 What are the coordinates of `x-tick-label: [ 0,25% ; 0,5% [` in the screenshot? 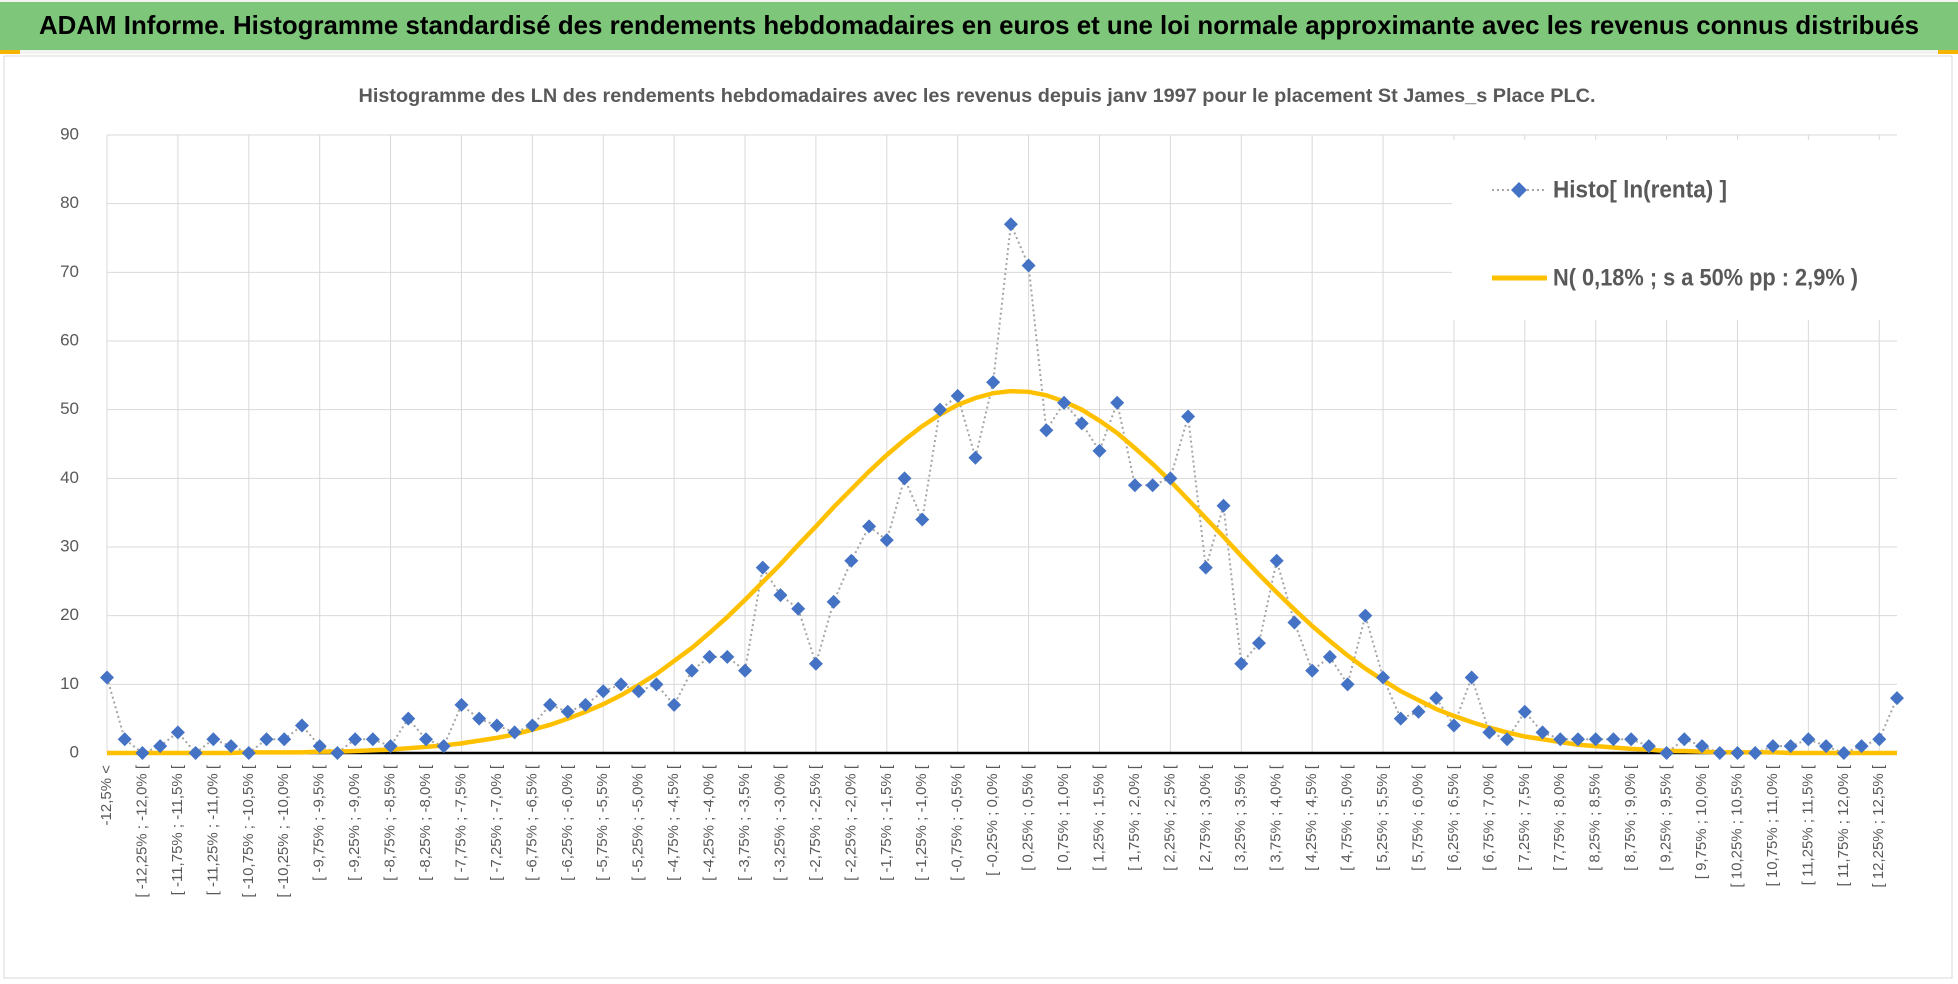 It's located at (1028, 817).